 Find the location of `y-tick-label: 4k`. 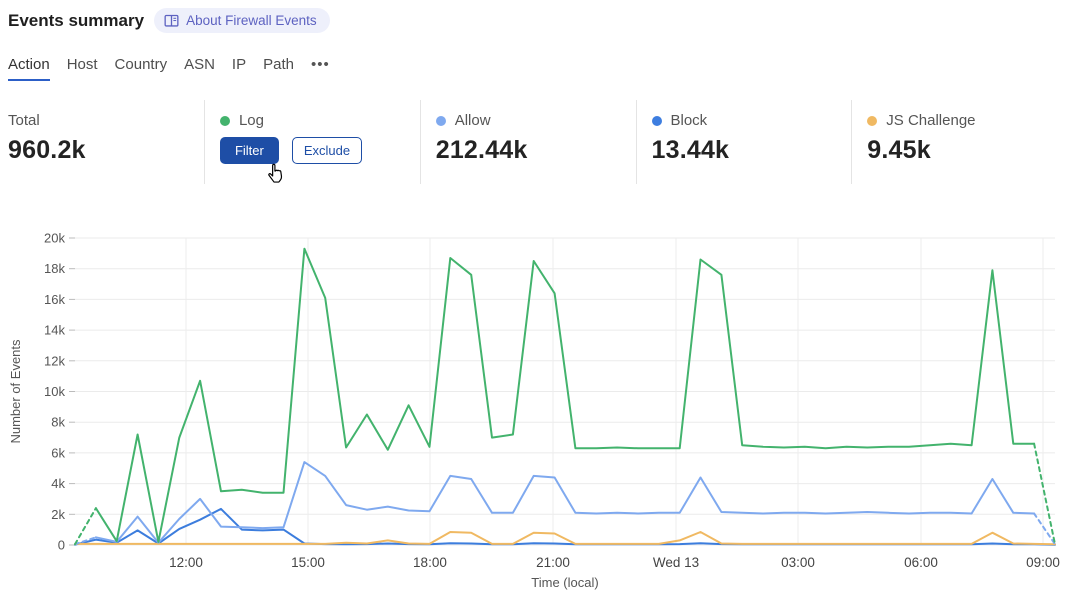

y-tick-label: 4k is located at coordinates (58, 483).